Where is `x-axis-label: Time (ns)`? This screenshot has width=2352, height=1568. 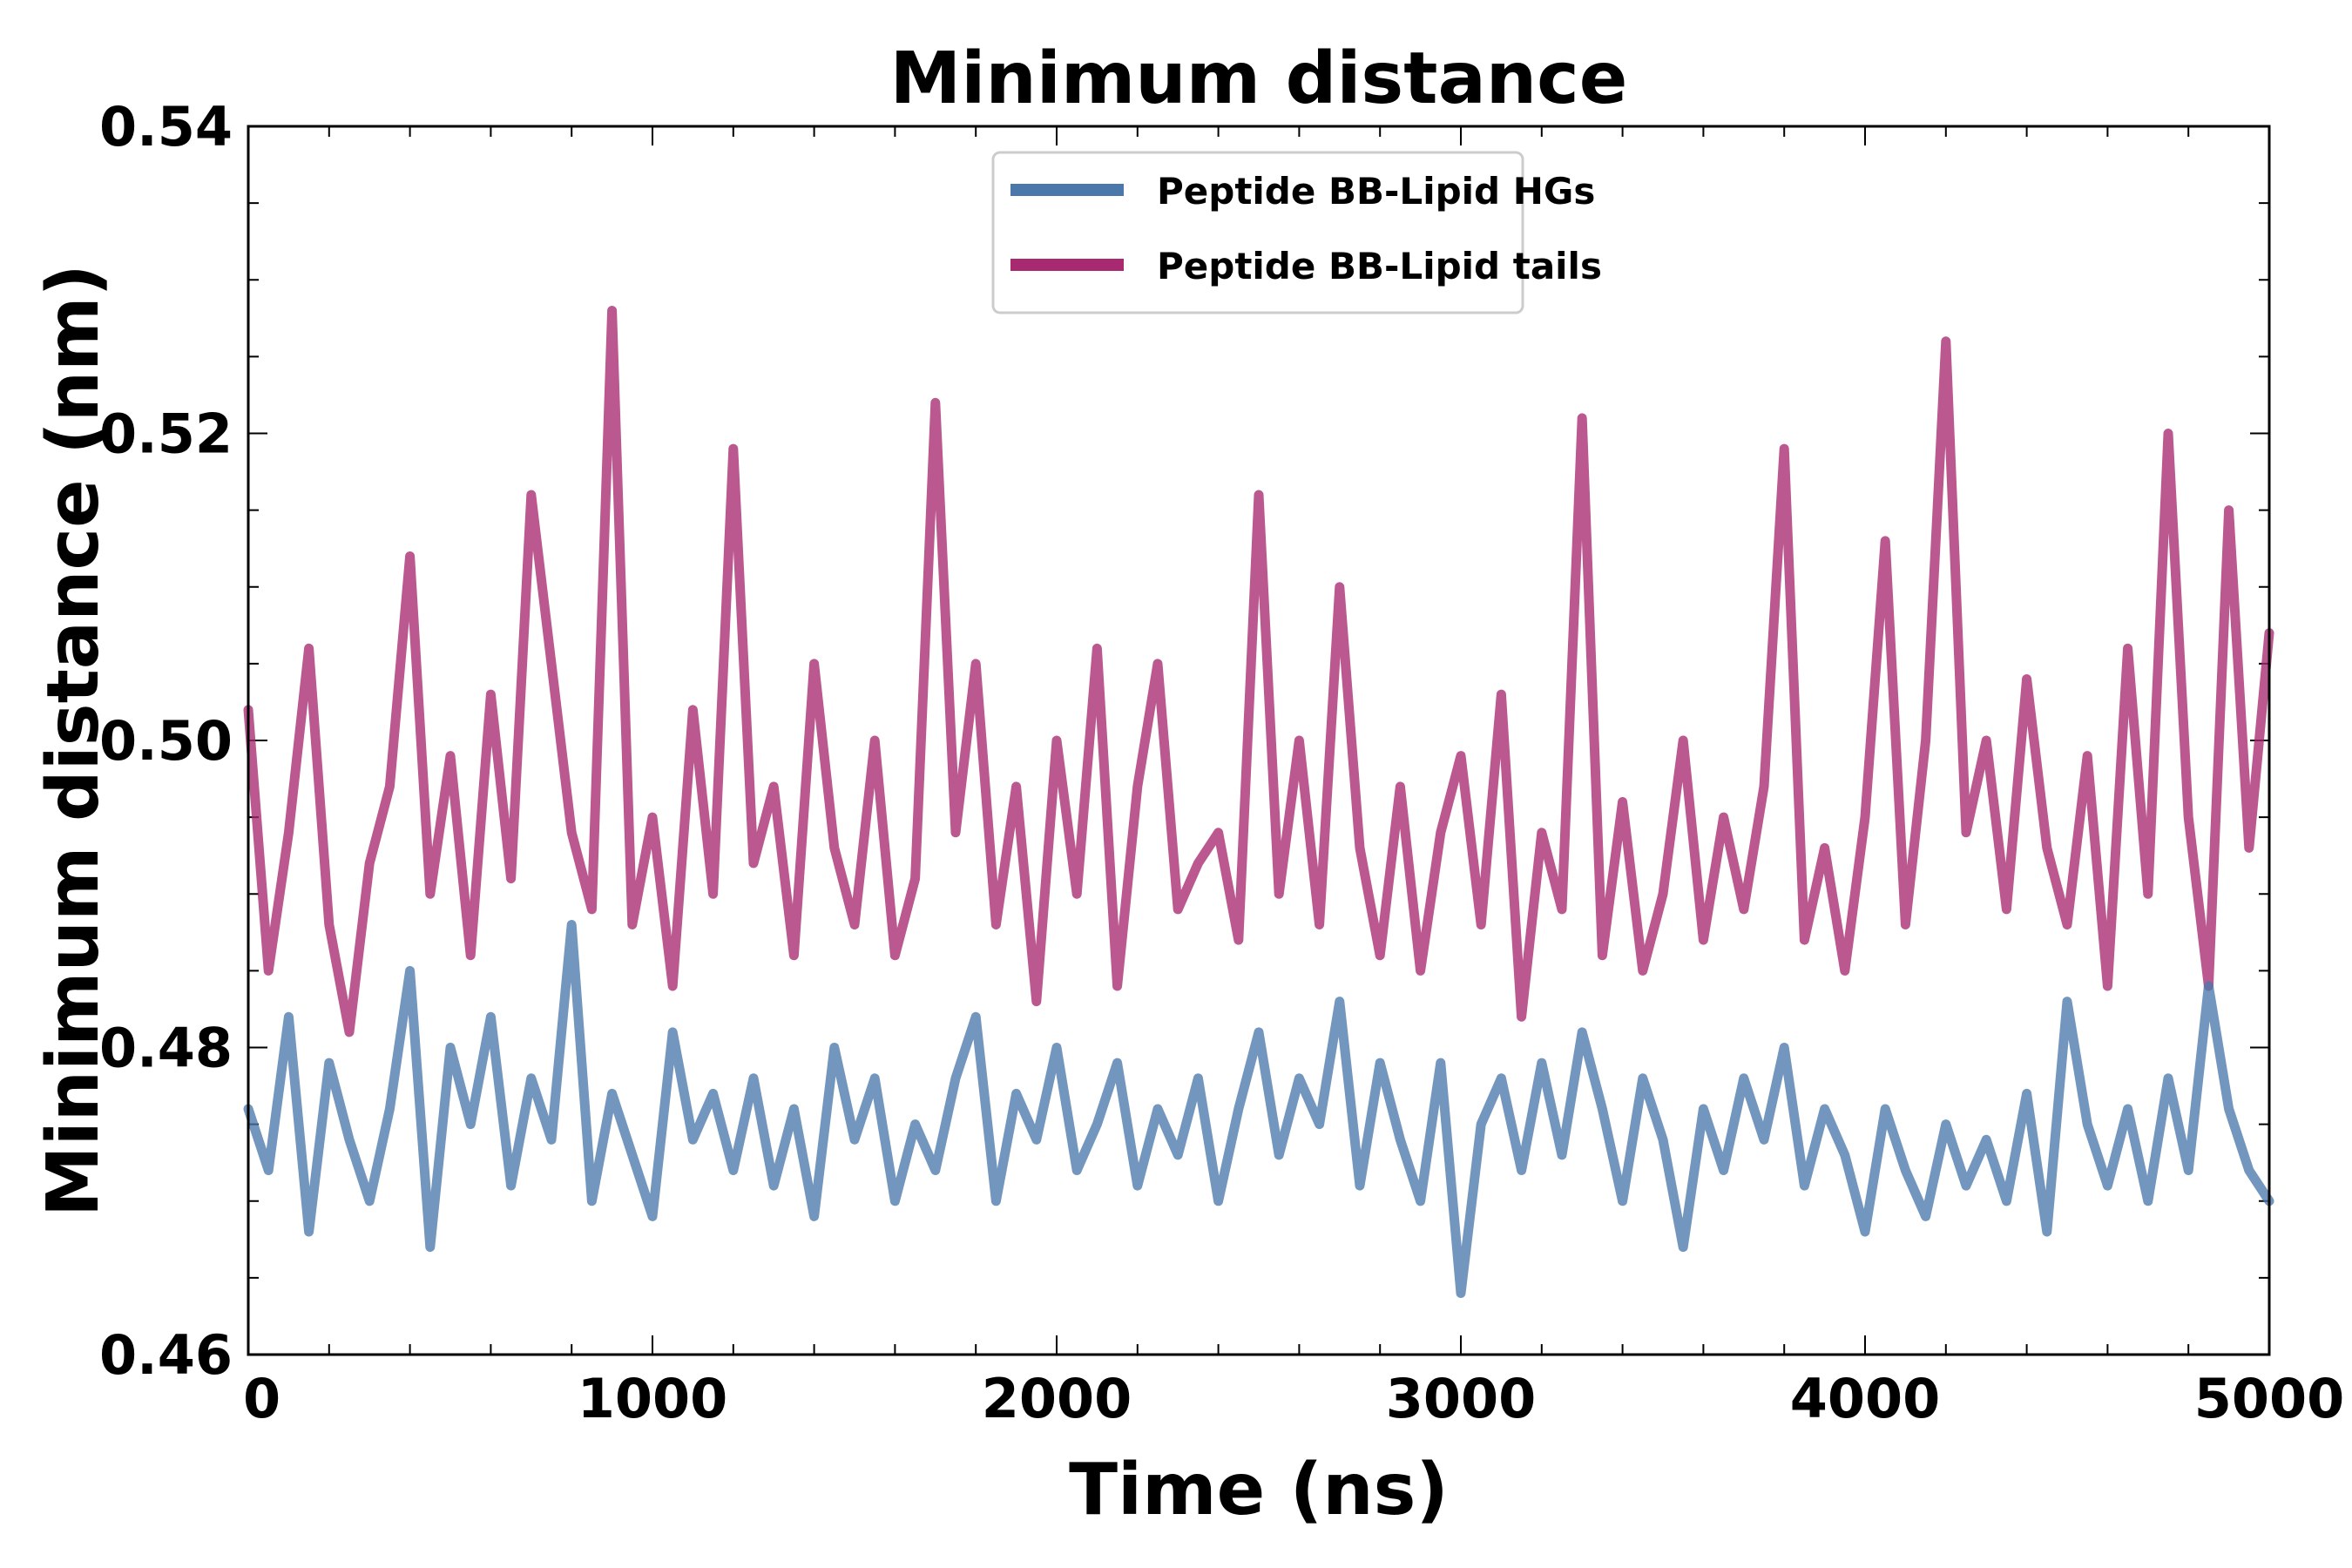
x-axis-label: Time (ns) is located at coordinates (1259, 1490).